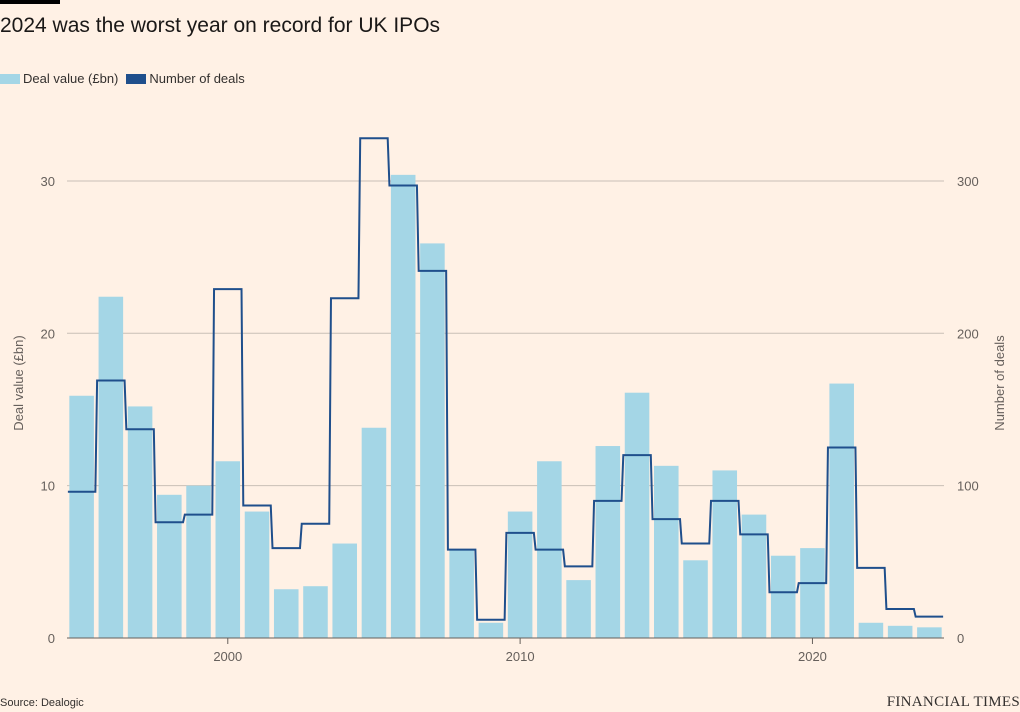 The width and height of the screenshot is (1020, 712). What do you see at coordinates (968, 486) in the screenshot?
I see `y-tick-label-right: 100` at bounding box center [968, 486].